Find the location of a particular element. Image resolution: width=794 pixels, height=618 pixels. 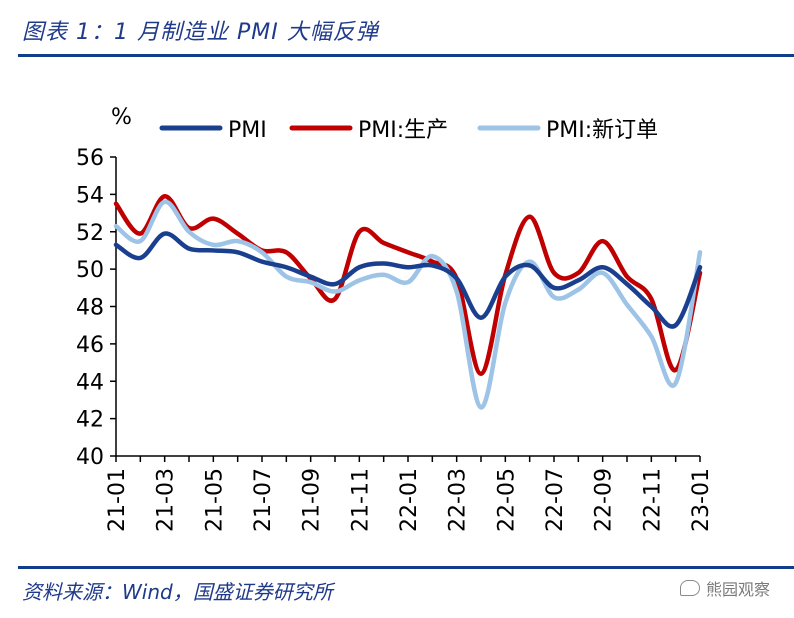

watermark-text: 熊园观察 is located at coordinates (737, 589).